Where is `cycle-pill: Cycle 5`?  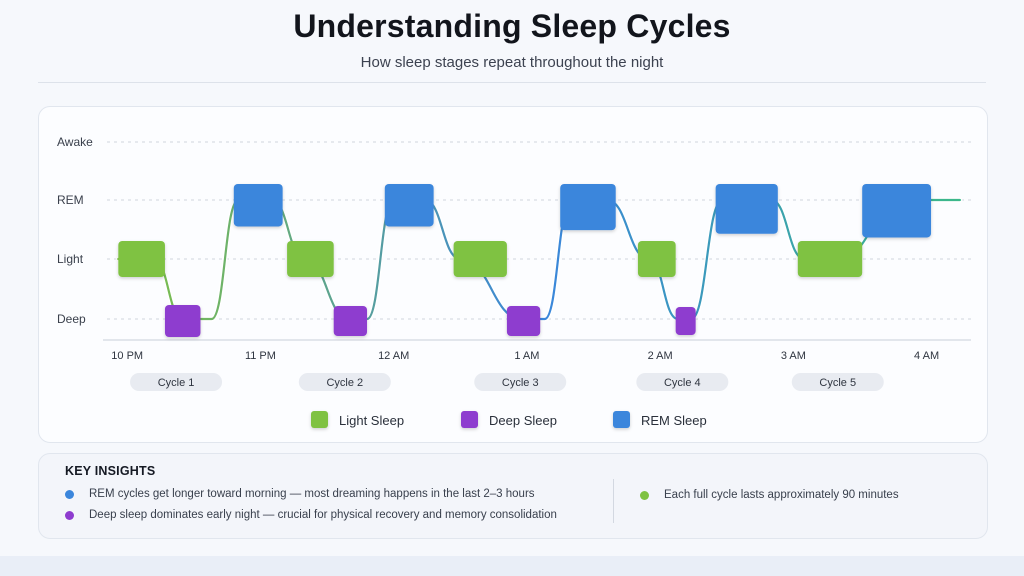
cycle-pill: Cycle 5 is located at coordinates (837, 382).